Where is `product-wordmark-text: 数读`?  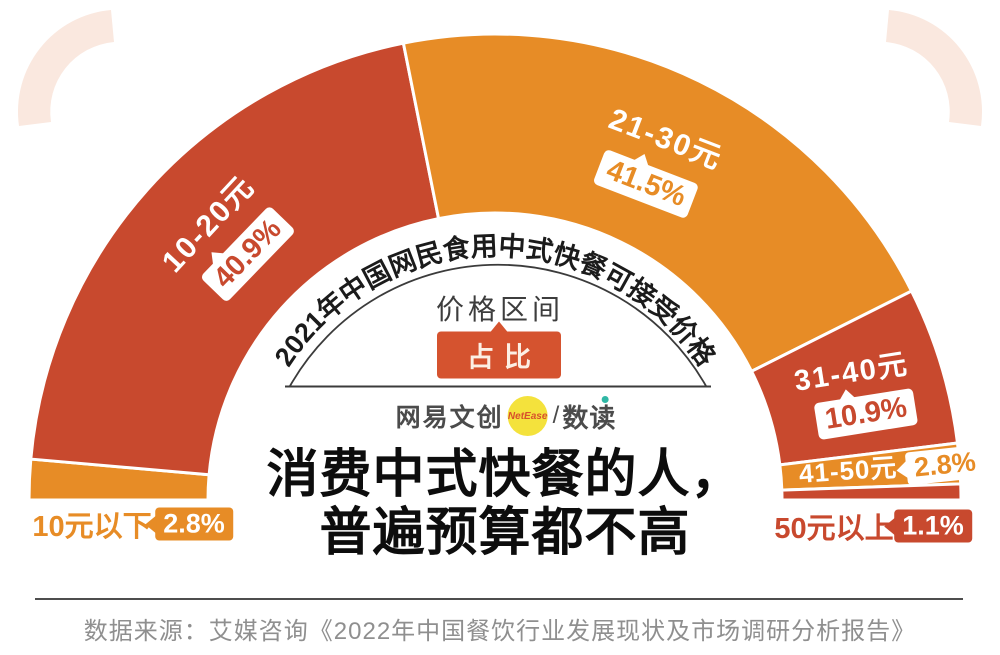 product-wordmark-text: 数读 is located at coordinates (589, 417).